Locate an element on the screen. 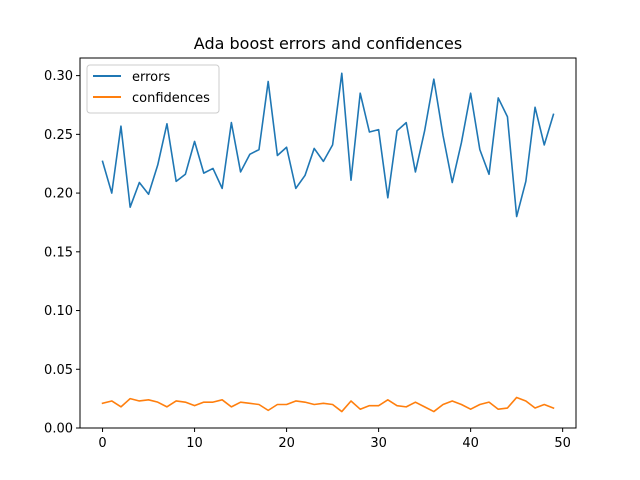 This screenshot has height=480, width=640. y-axis: 0.00 0.05 0.10 0.15 0.20 0.25 0.30 is located at coordinates (62, 253).